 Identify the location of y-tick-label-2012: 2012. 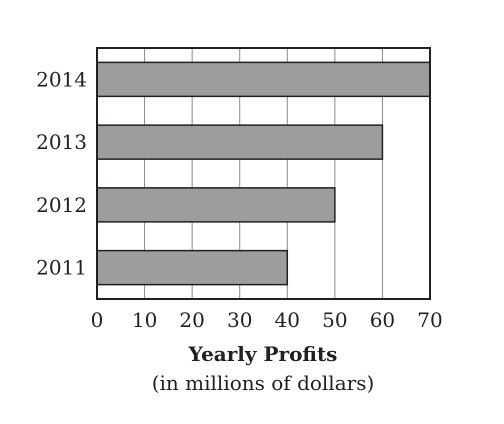
(61, 205).